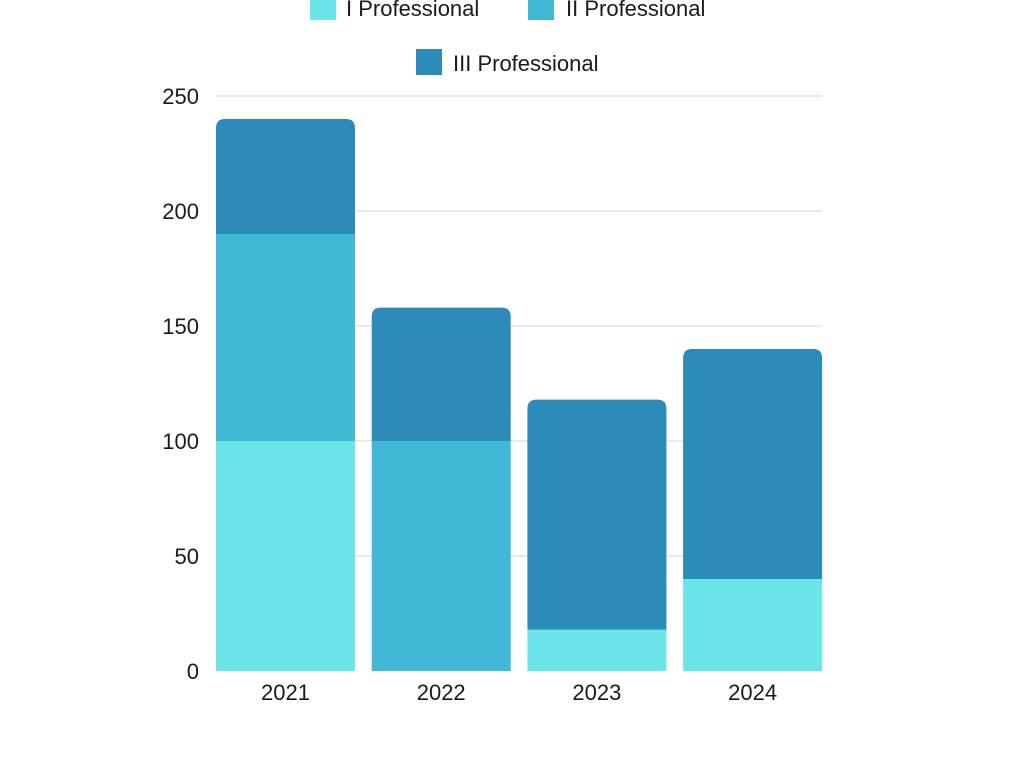  I want to click on y-tick-label: 100, so click(180, 441).